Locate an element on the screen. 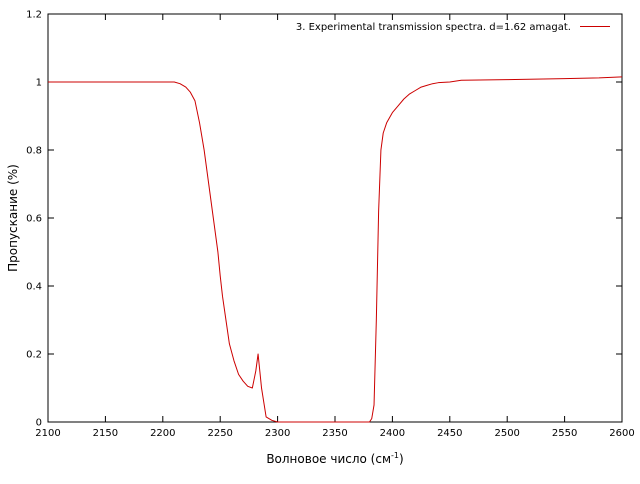  x-tick-label: 2350 is located at coordinates (334, 433).